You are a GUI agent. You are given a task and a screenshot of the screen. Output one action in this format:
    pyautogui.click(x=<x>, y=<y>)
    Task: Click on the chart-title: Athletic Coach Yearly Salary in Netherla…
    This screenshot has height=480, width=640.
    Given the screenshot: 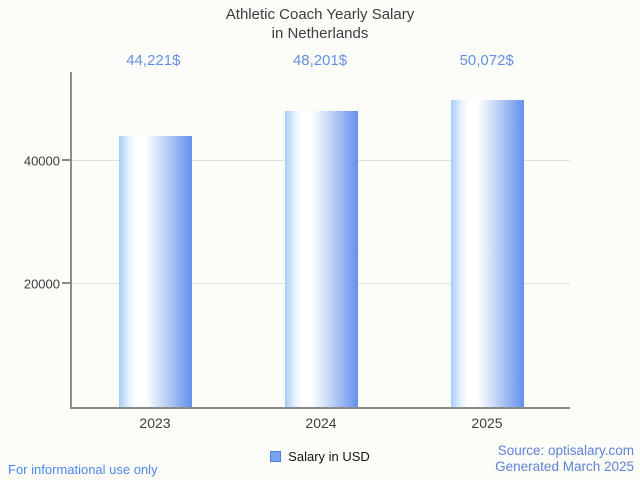 What is the action you would take?
    pyautogui.click(x=320, y=24)
    